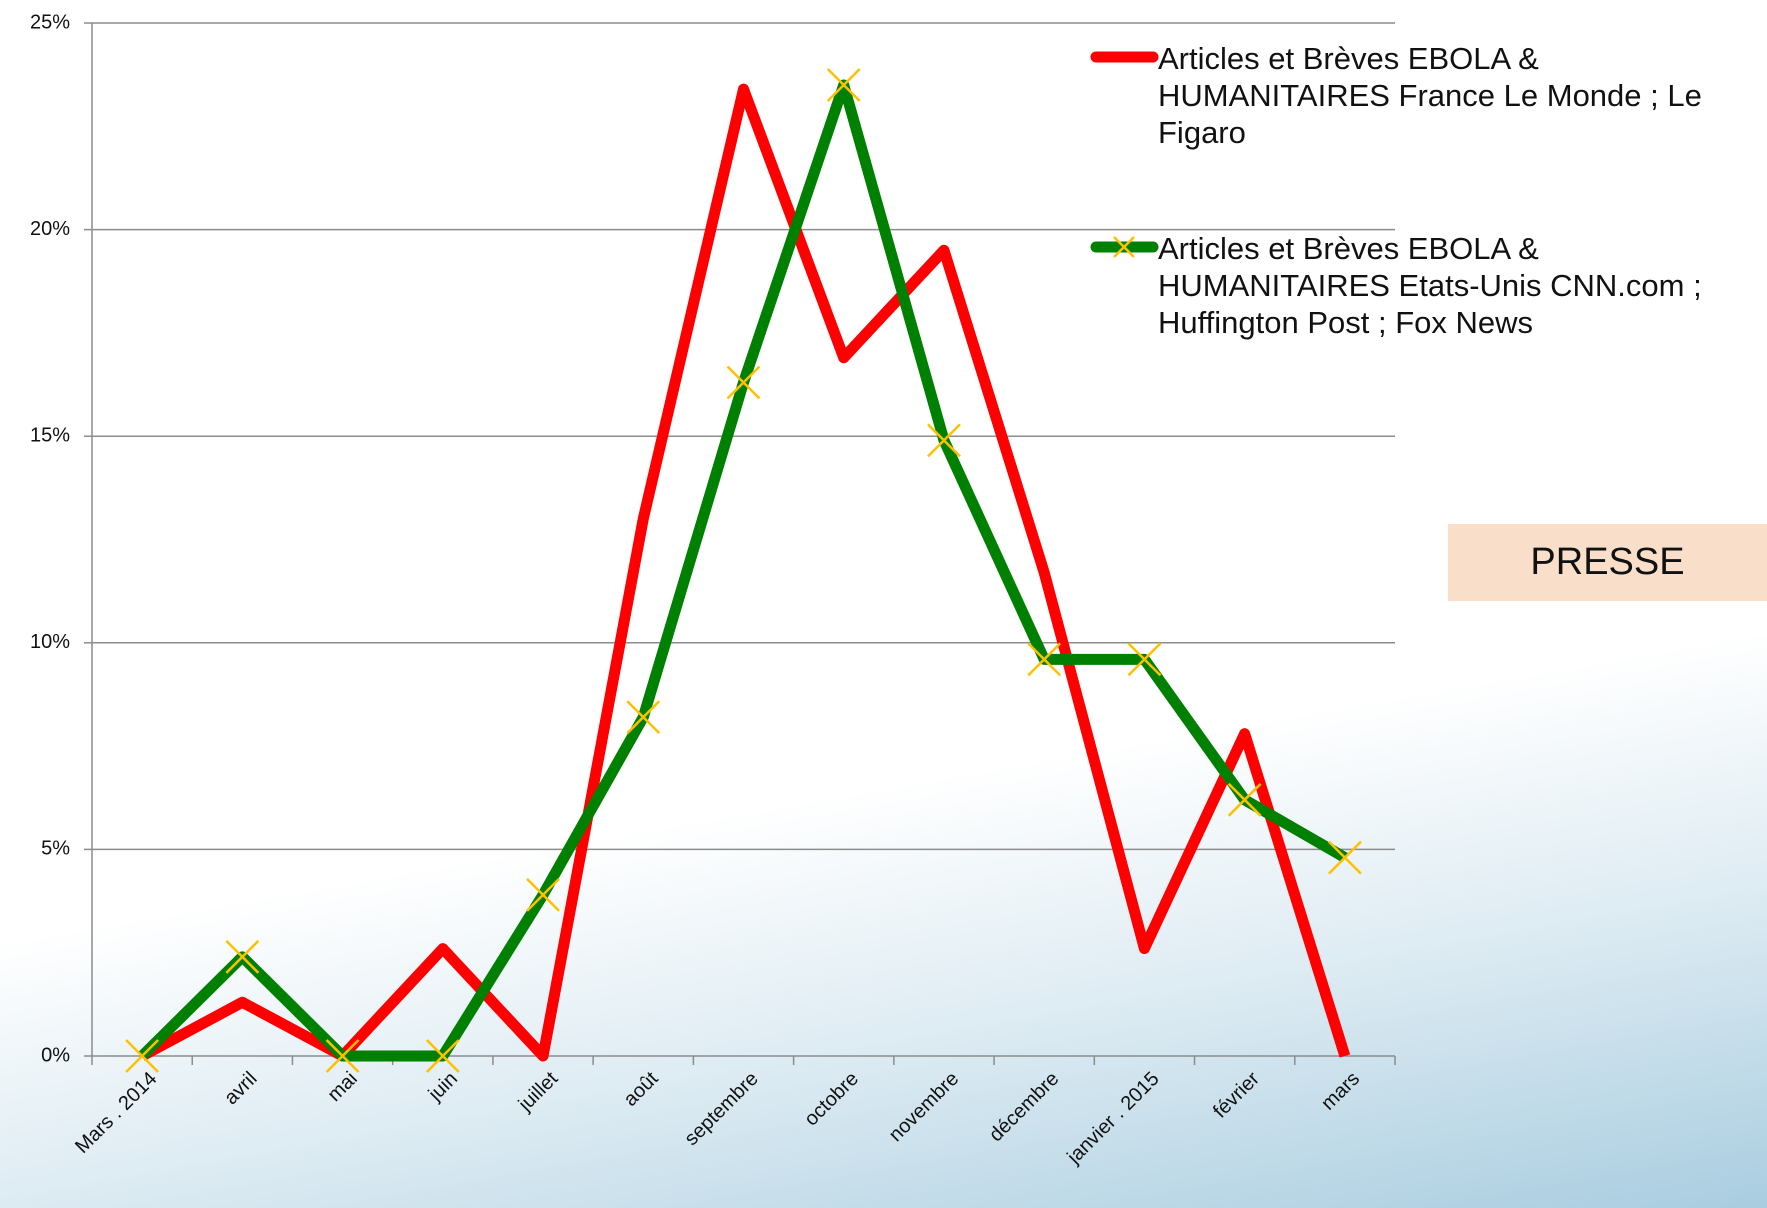 Image resolution: width=1767 pixels, height=1208 pixels. What do you see at coordinates (55, 1055) in the screenshot?
I see `y-tick-label: 0%` at bounding box center [55, 1055].